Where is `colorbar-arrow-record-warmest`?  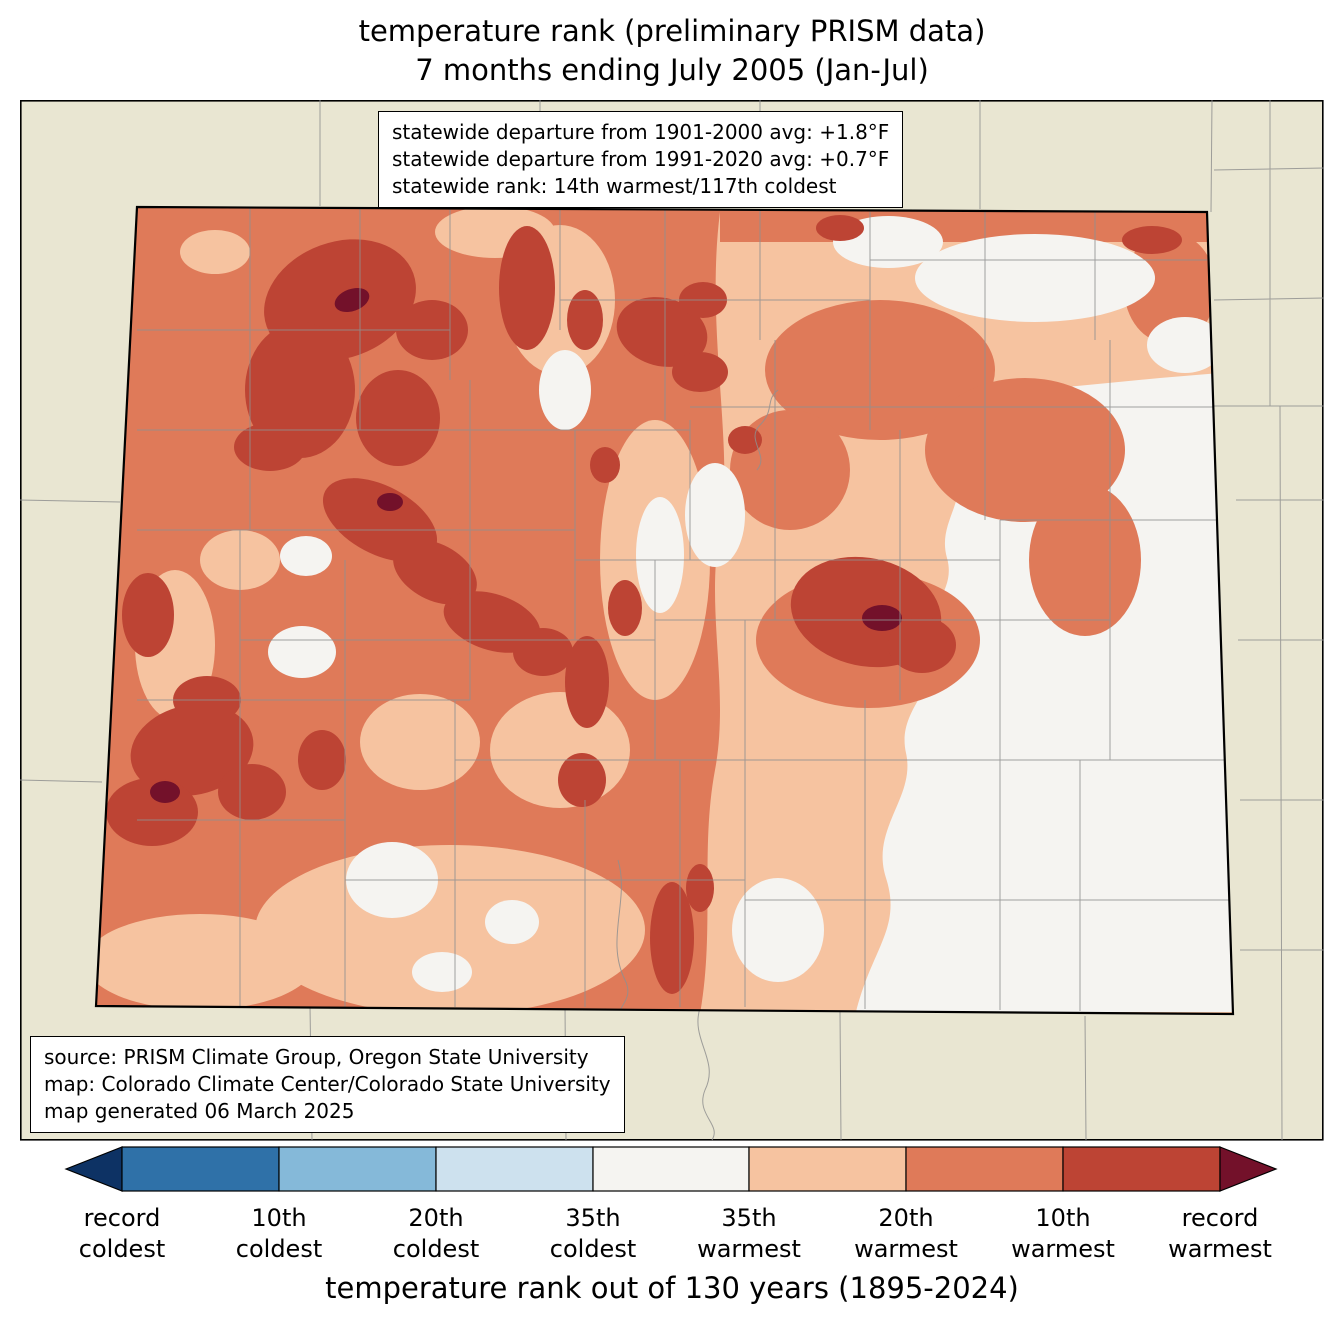 colorbar-arrow-record-warmest is located at coordinates (1248, 1169).